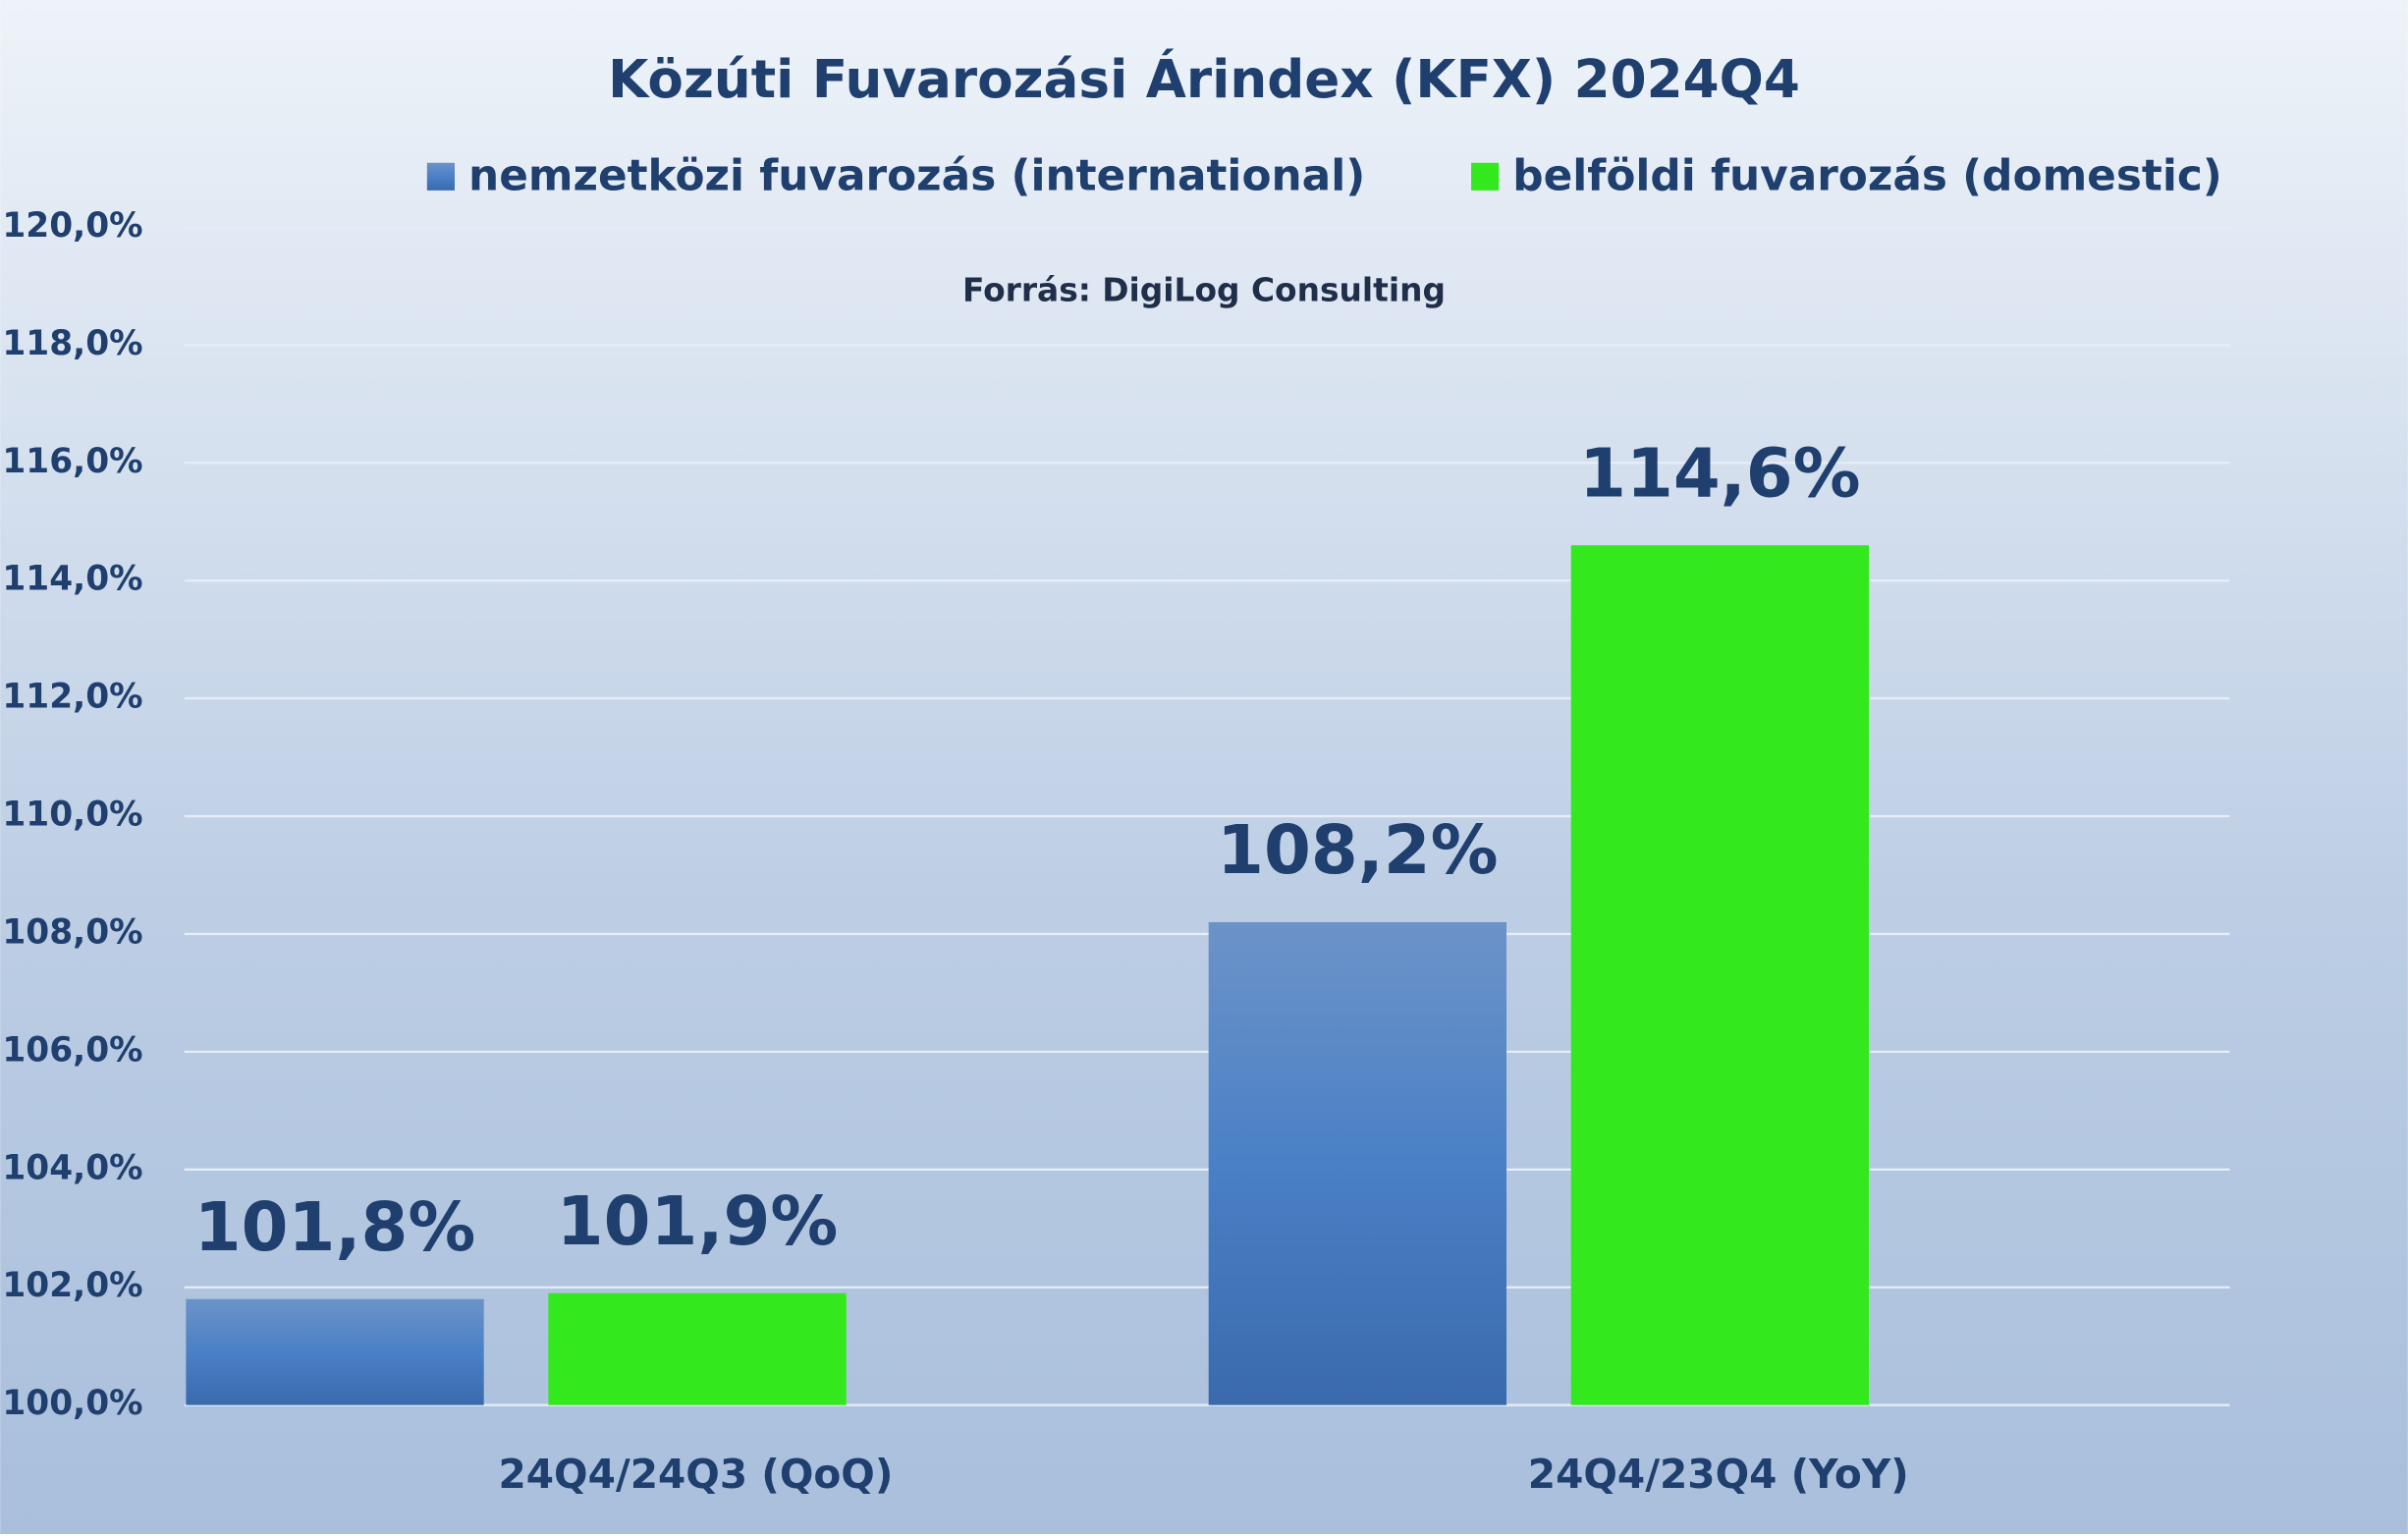 This screenshot has width=2408, height=1538. Describe the element at coordinates (1867, 175) in the screenshot. I see `legend-label: belföldi fuvarozás (domestic)` at that location.